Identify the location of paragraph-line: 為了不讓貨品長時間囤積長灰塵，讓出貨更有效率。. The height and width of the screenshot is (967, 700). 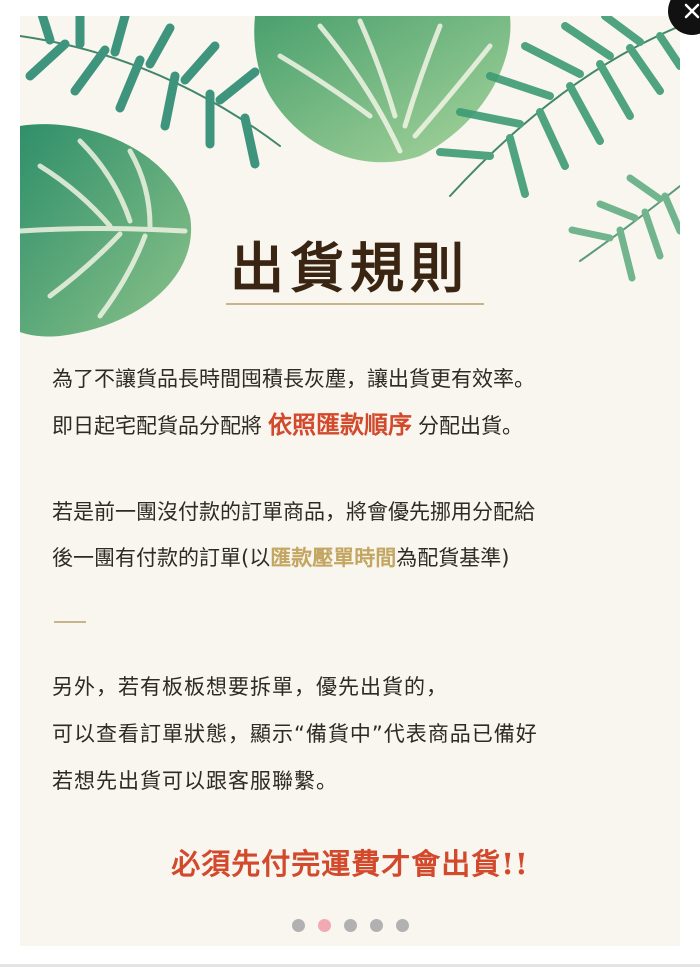
(293, 379).